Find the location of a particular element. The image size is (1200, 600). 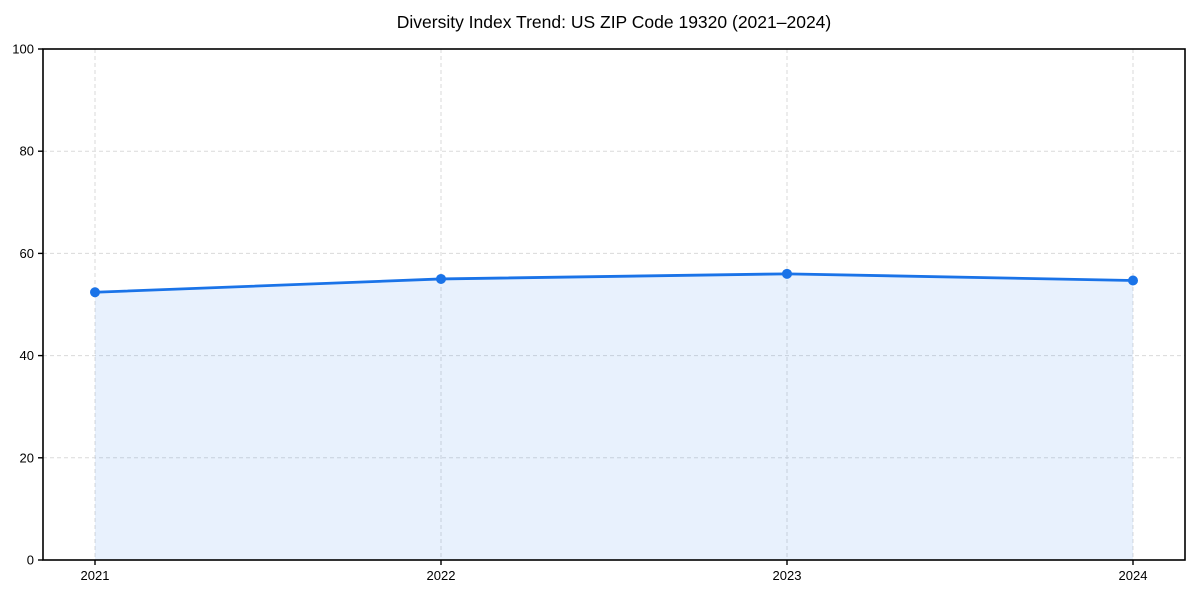

x-tick-label: 2024 is located at coordinates (1133, 575).